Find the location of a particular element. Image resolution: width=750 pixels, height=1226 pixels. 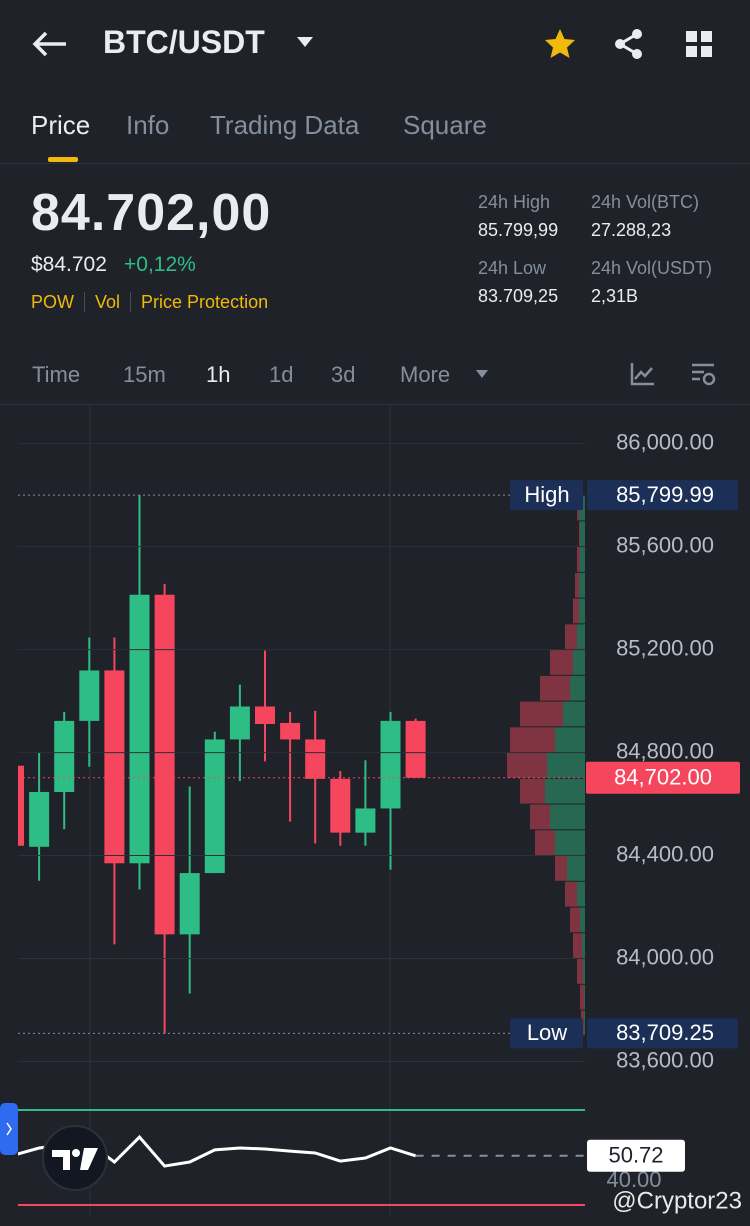

pair-dropdown is located at coordinates (305, 42).